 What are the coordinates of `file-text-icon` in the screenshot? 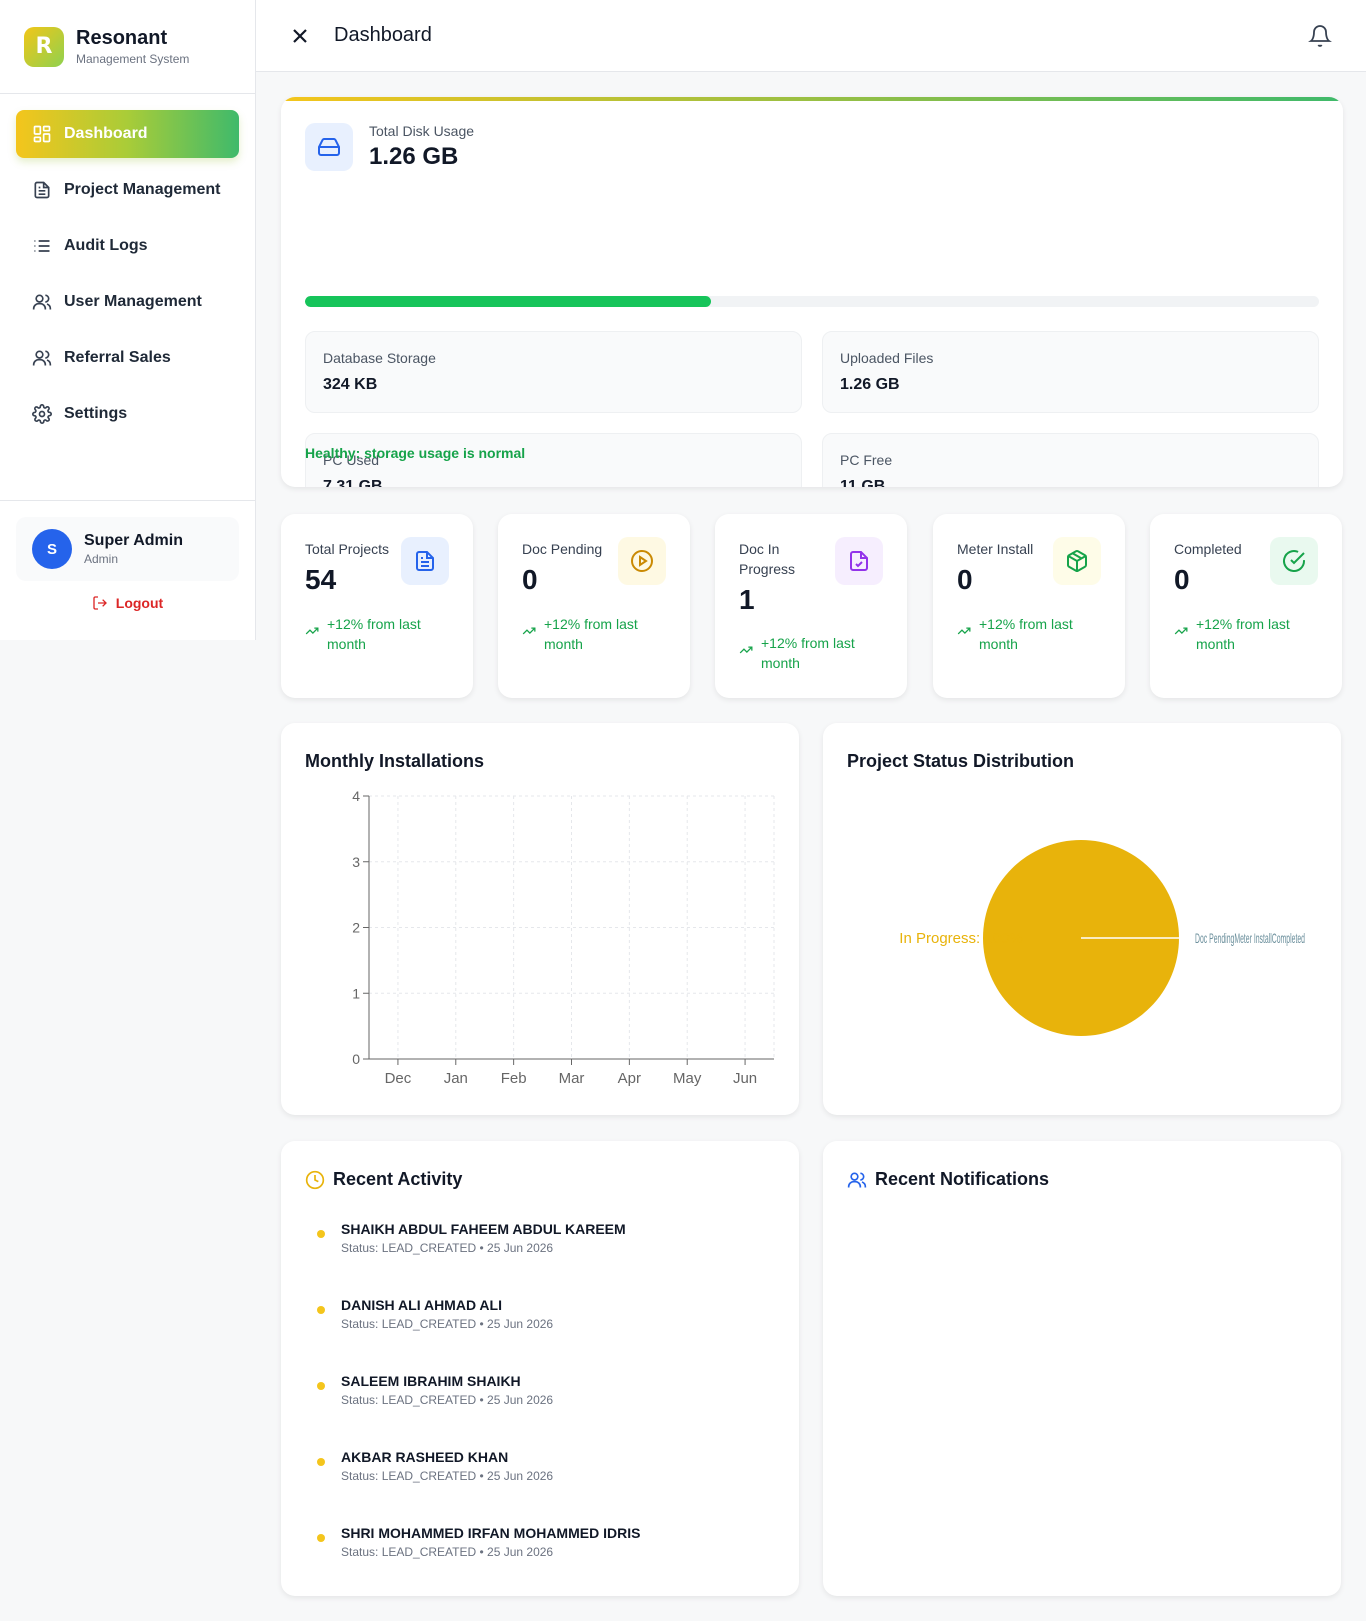 It's located at (425, 561).